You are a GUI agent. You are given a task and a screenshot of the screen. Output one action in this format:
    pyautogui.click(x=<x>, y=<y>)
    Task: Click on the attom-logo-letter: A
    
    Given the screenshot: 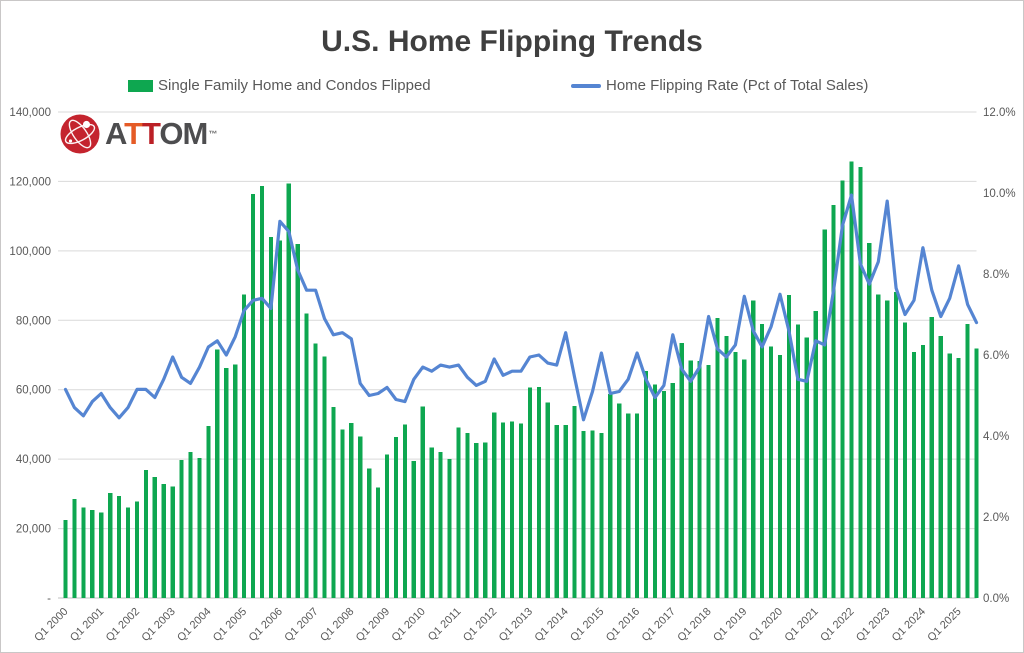 What is the action you would take?
    pyautogui.click(x=115, y=133)
    